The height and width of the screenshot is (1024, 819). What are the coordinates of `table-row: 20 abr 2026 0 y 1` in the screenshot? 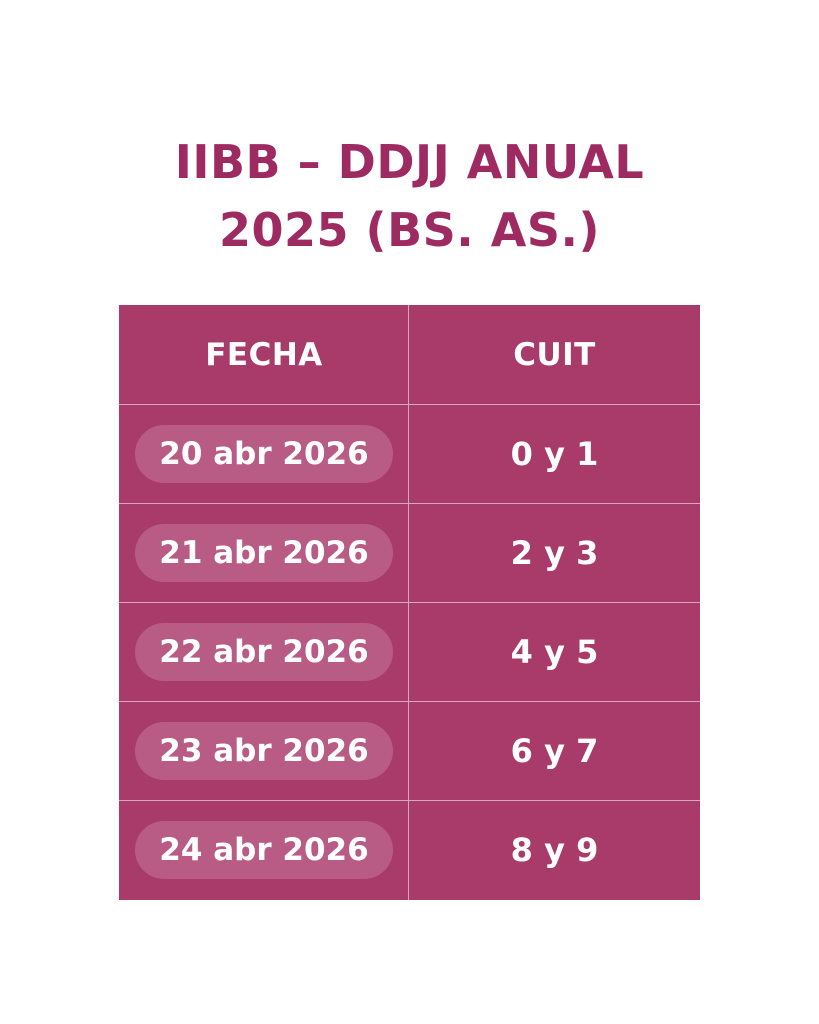 It's located at (409, 453).